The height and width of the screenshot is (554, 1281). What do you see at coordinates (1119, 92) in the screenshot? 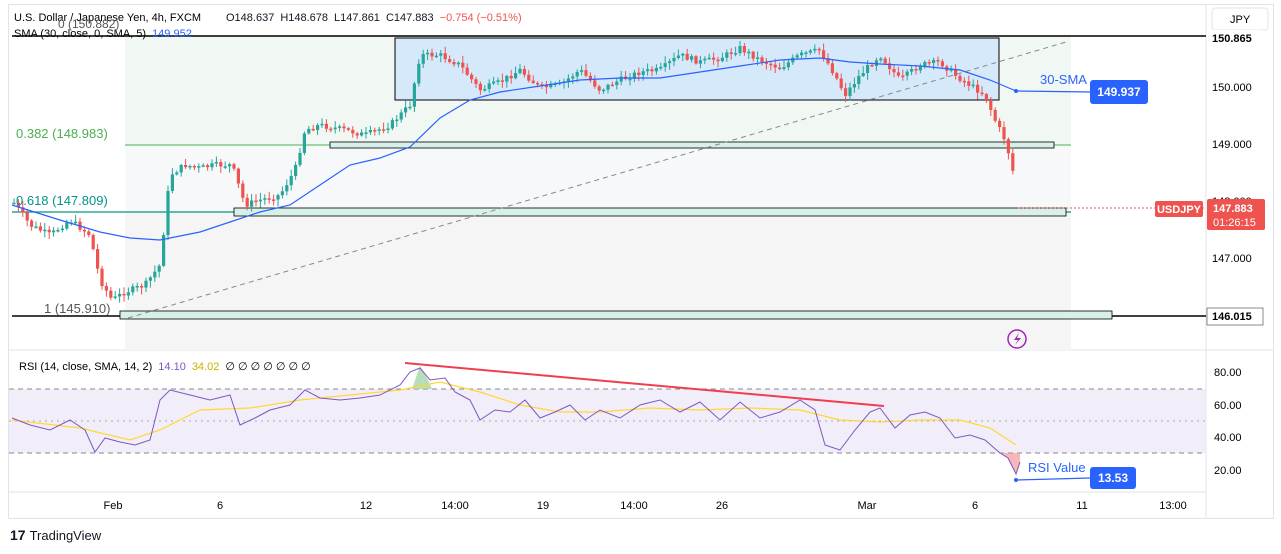
I see `sma-badge` at bounding box center [1119, 92].